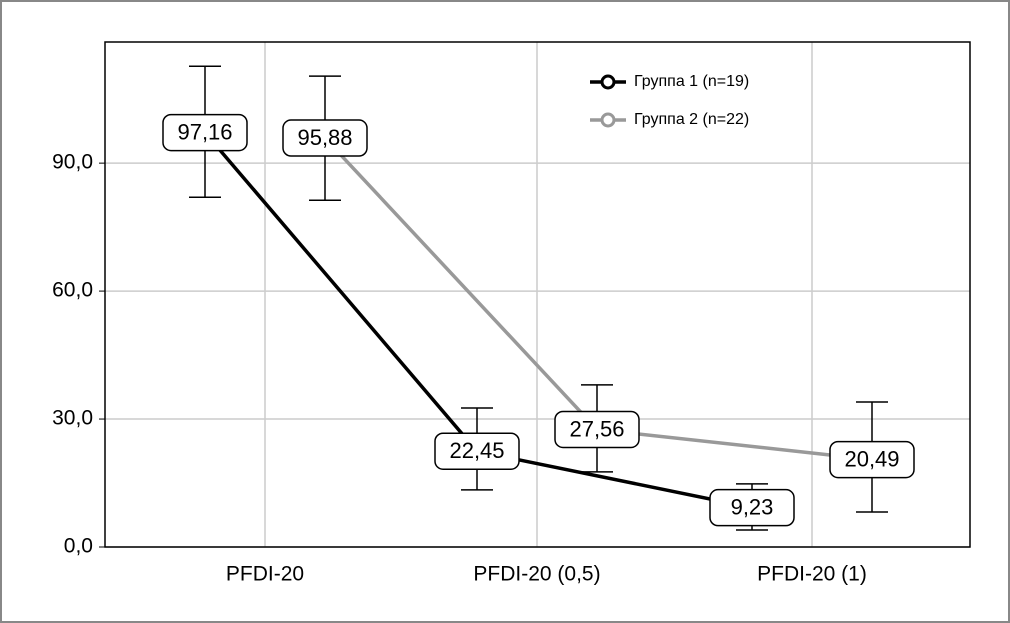 The width and height of the screenshot is (1010, 623). Describe the element at coordinates (72, 290) in the screenshot. I see `y-tick-label: 60,0` at that location.